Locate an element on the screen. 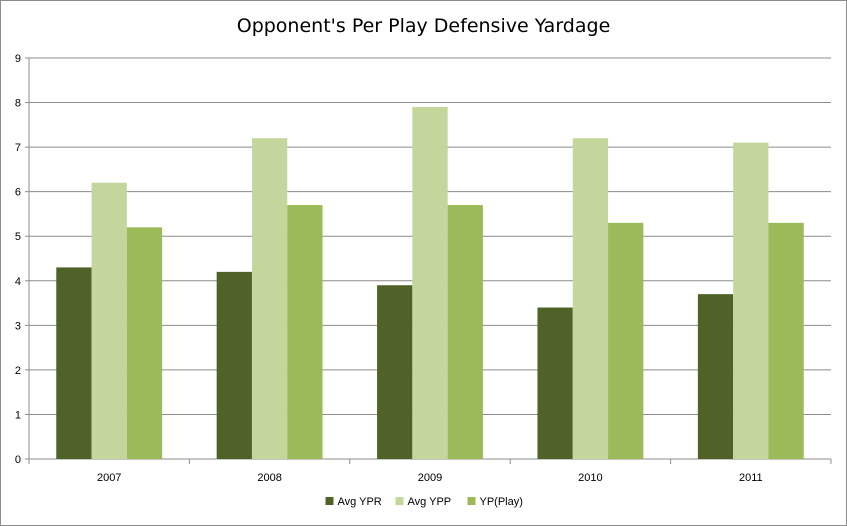 Image resolution: width=847 pixels, height=526 pixels. y-tick-label: 2 is located at coordinates (18, 371).